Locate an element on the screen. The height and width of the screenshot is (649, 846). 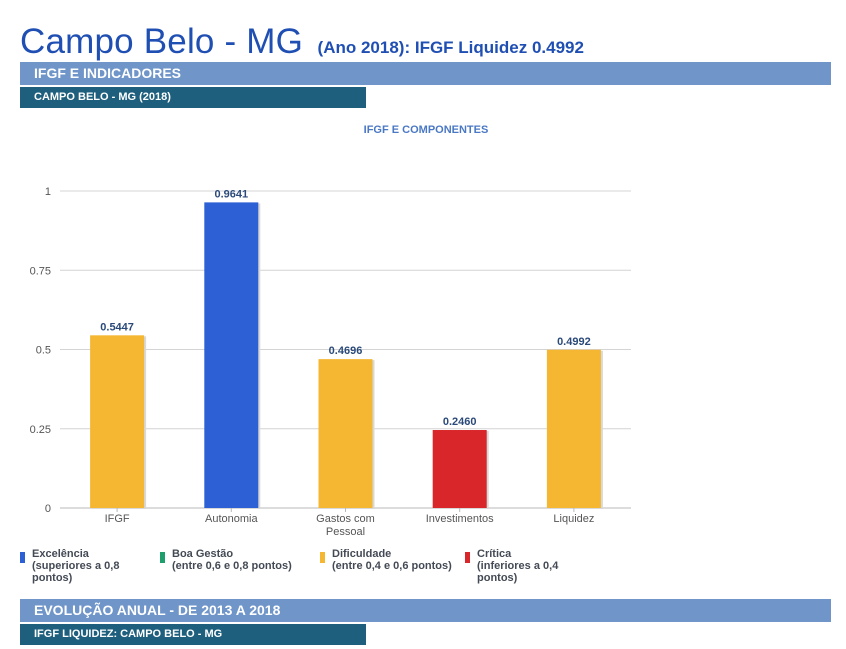
y-tick-label: 0.75 is located at coordinates (40, 271).